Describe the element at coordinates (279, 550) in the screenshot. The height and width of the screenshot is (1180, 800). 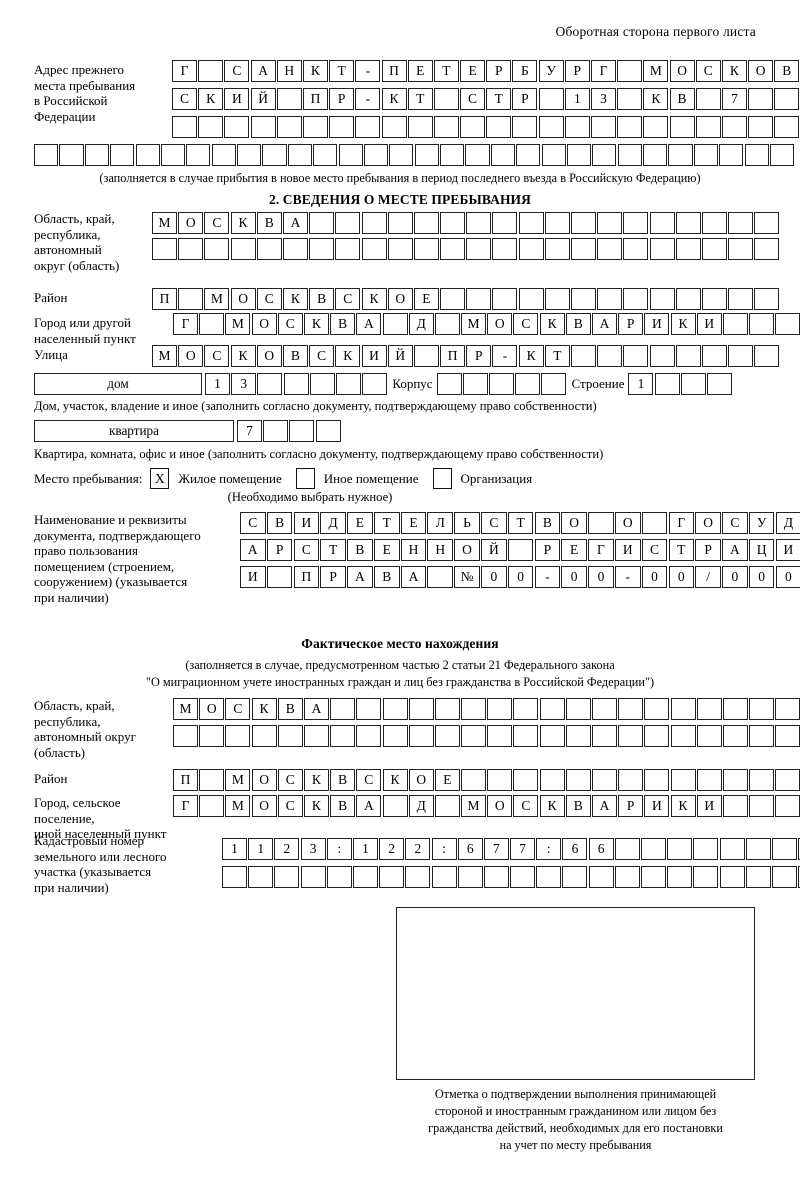
I see `document-row-2-cell-2: Р` at that location.